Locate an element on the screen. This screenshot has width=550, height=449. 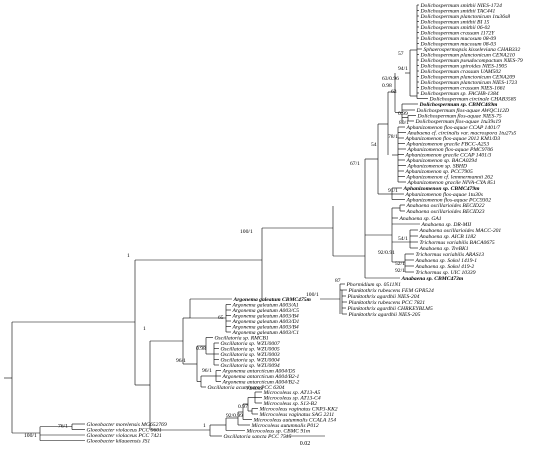
taxon-label: Microcoleus vaginatus CNP3-KK2 is located at coordinates (298, 409).